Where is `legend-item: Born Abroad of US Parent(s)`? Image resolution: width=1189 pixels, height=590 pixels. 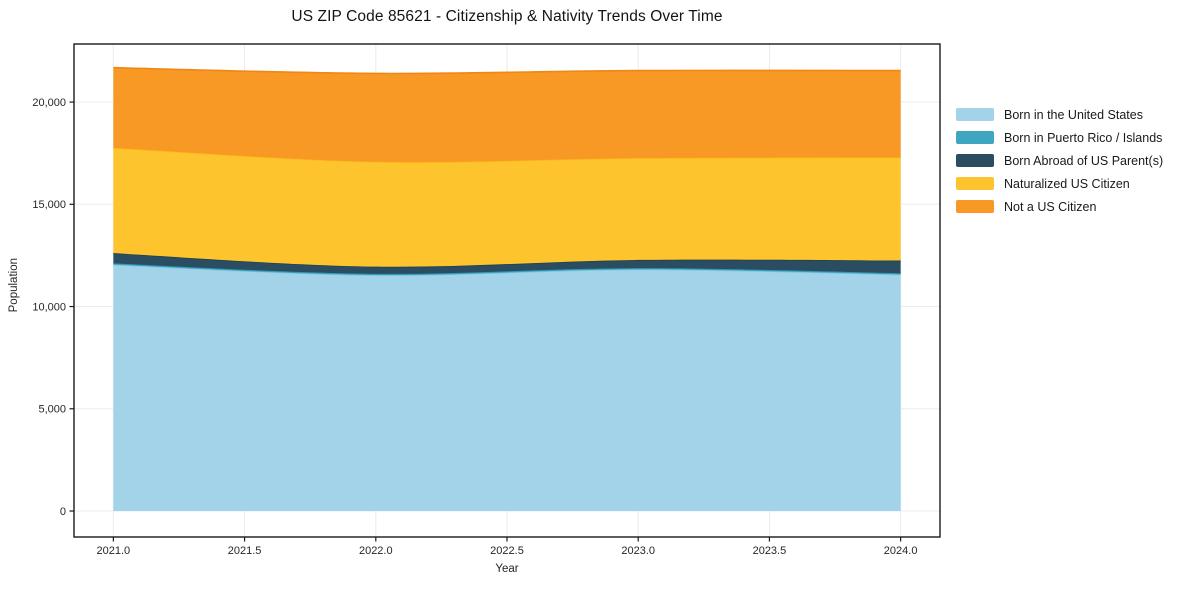 legend-item: Born Abroad of US Parent(s) is located at coordinates (1059, 160).